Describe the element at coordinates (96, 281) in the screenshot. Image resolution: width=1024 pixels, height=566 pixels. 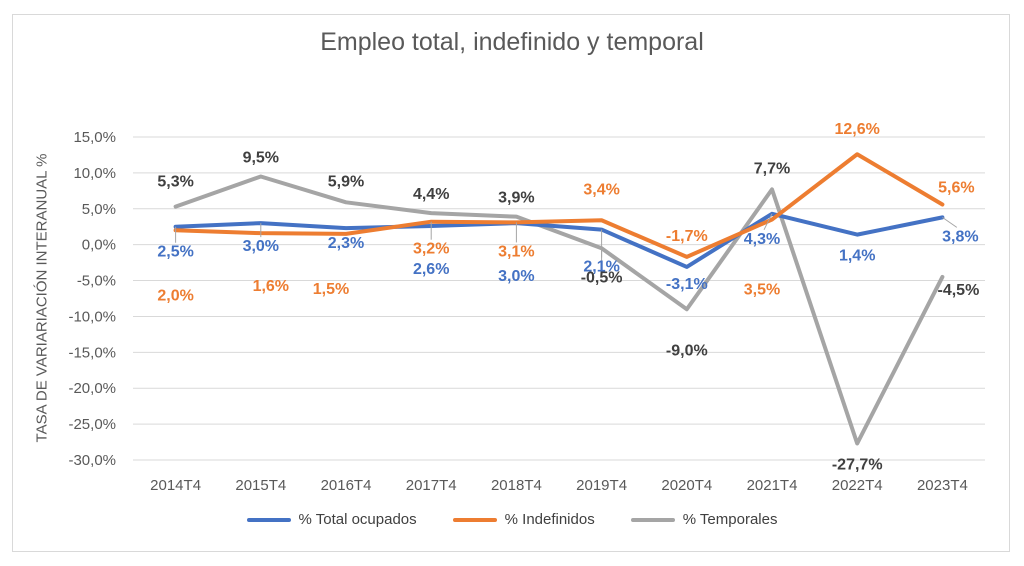
I see `y-tick-label: -5,0%` at that location.